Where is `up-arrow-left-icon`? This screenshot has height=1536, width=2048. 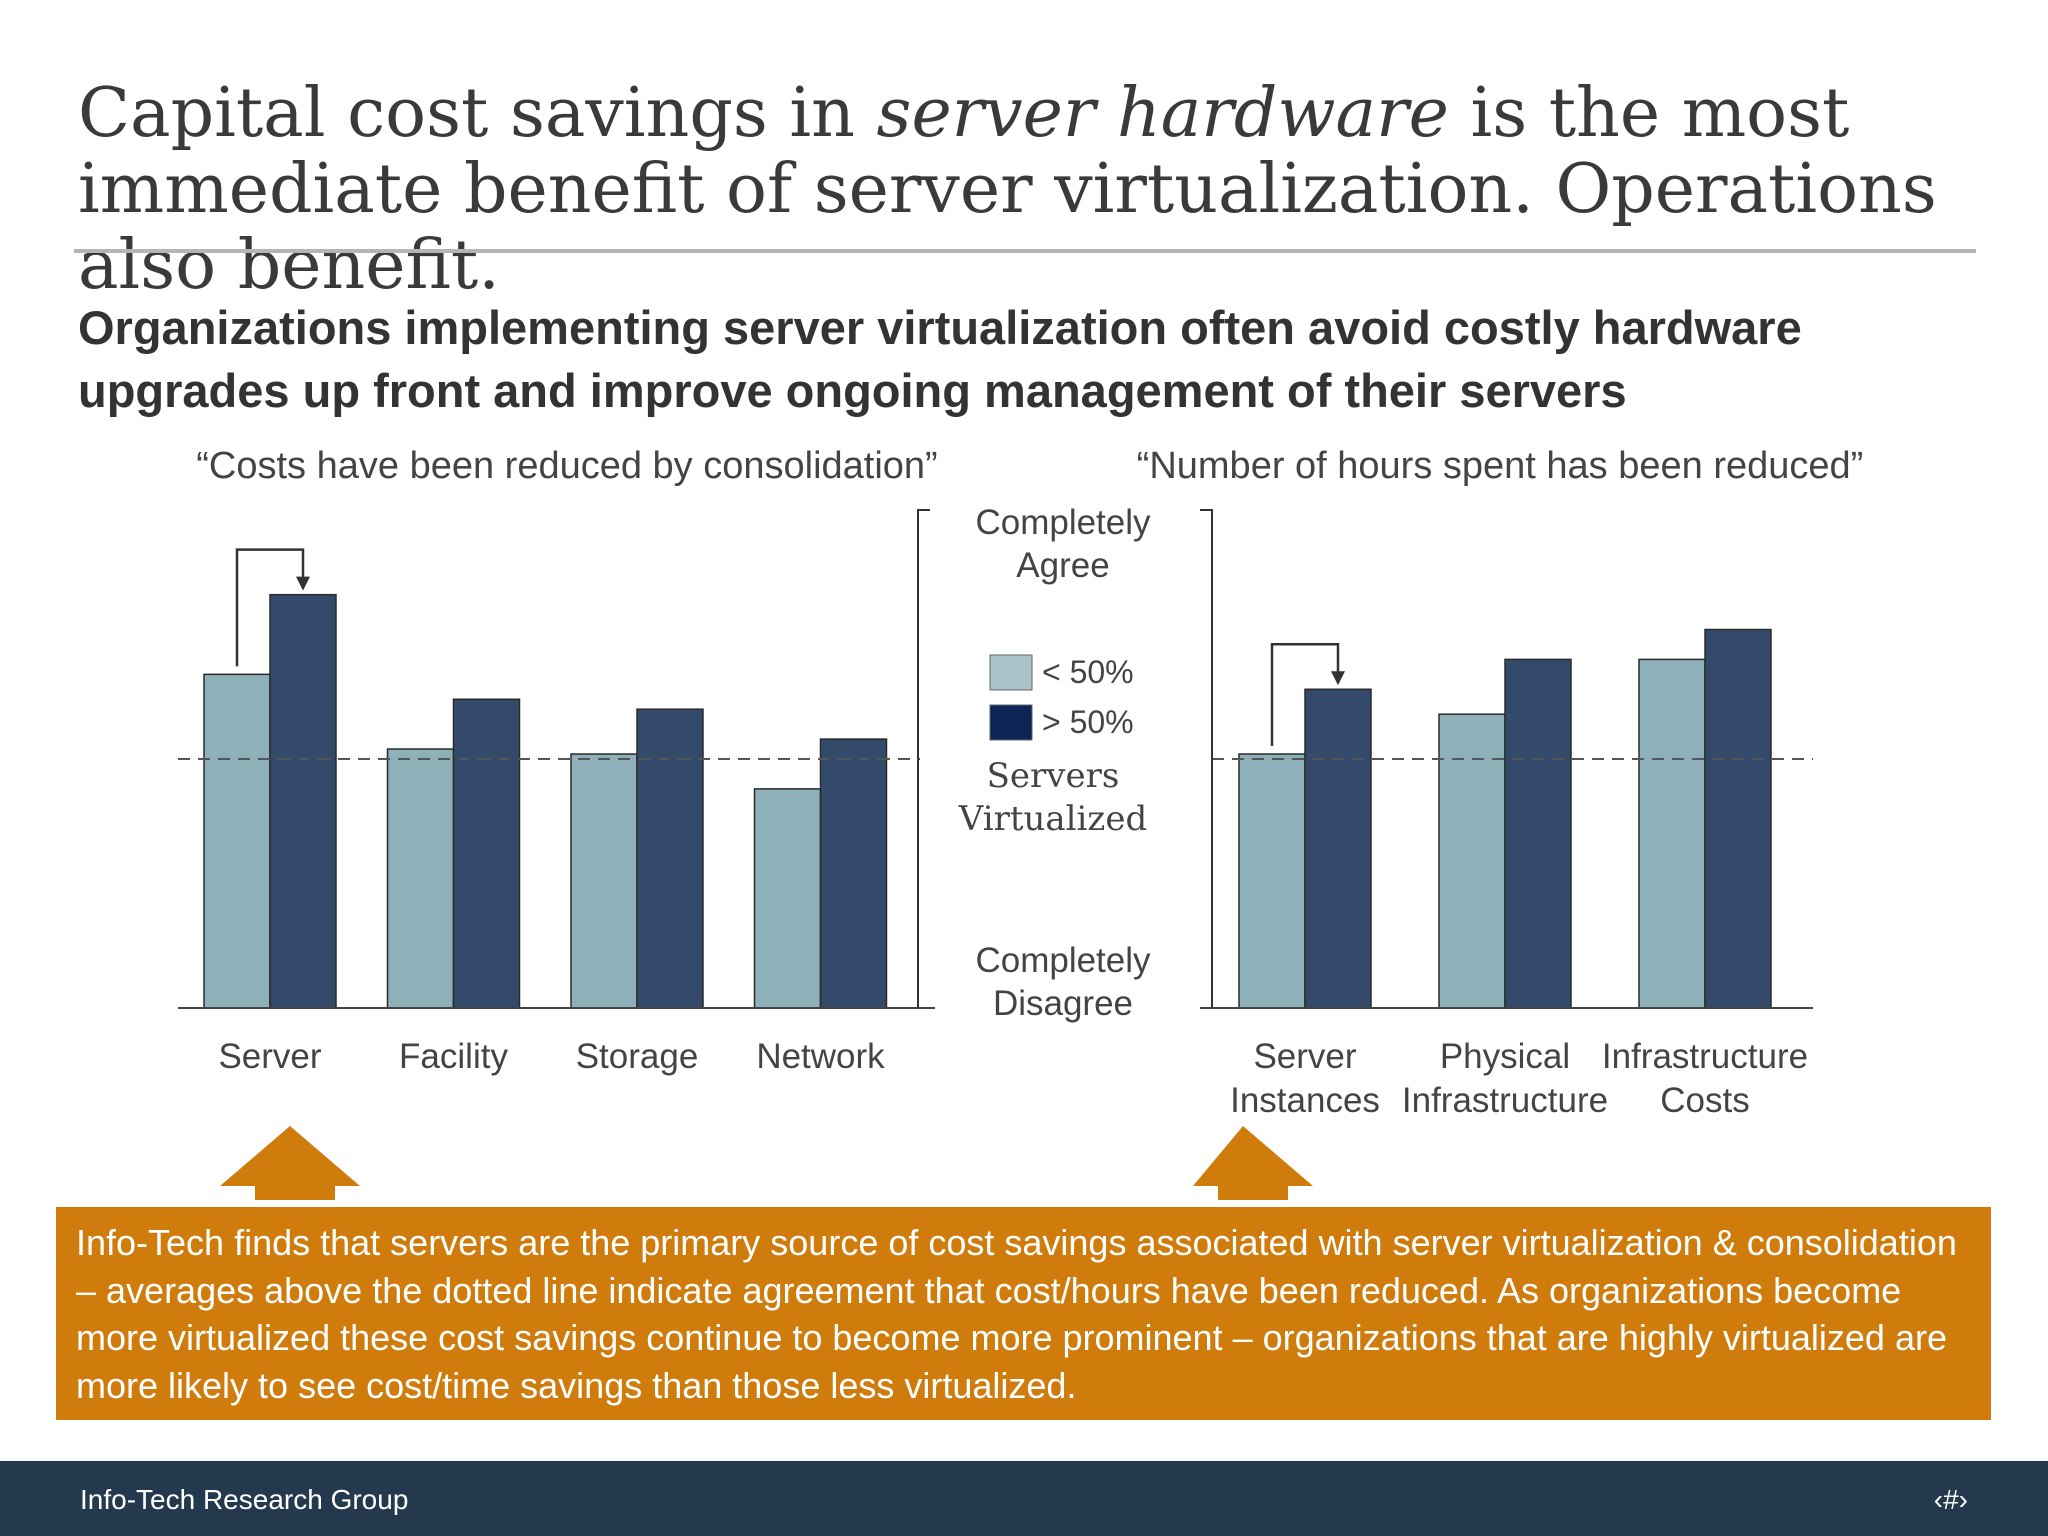 up-arrow-left-icon is located at coordinates (290, 1163).